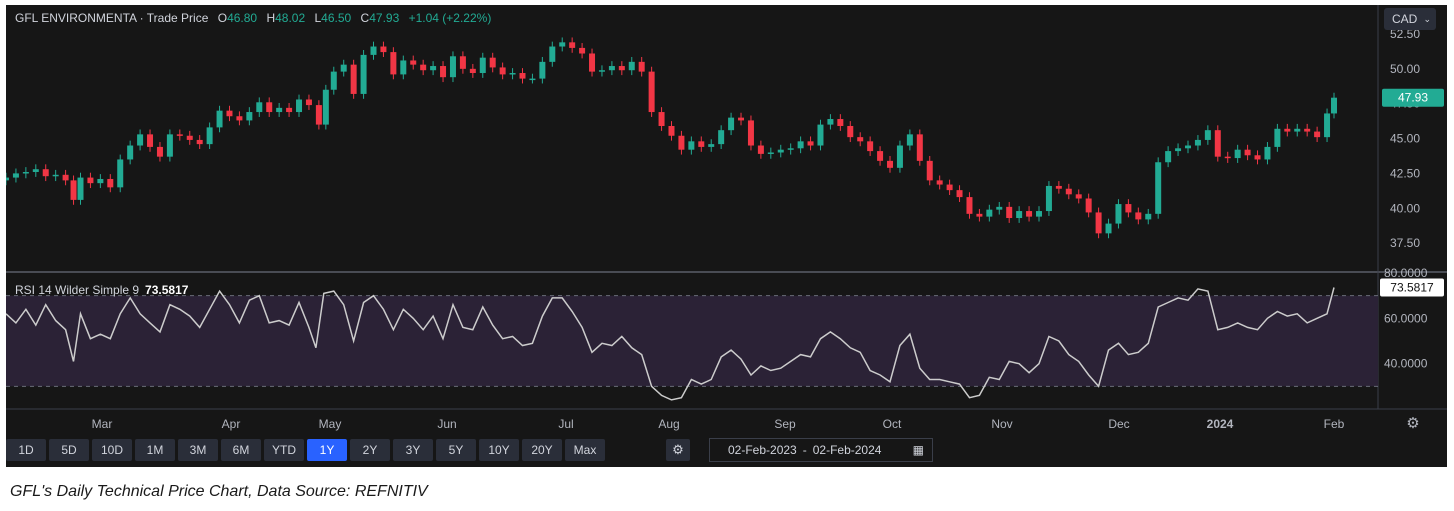 Image resolution: width=1454 pixels, height=511 pixels. What do you see at coordinates (456, 450) in the screenshot?
I see `timeframe-button-5y: 5Y` at bounding box center [456, 450].